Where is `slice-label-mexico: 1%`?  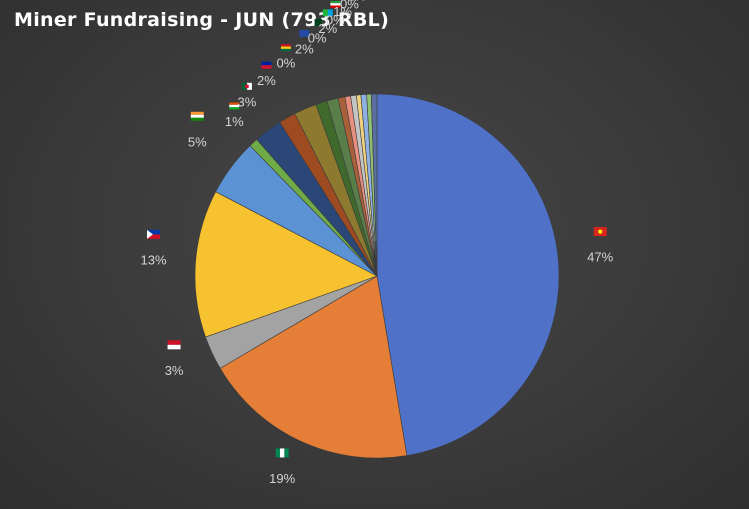 slice-label-mexico: 1% is located at coordinates (356, 2).